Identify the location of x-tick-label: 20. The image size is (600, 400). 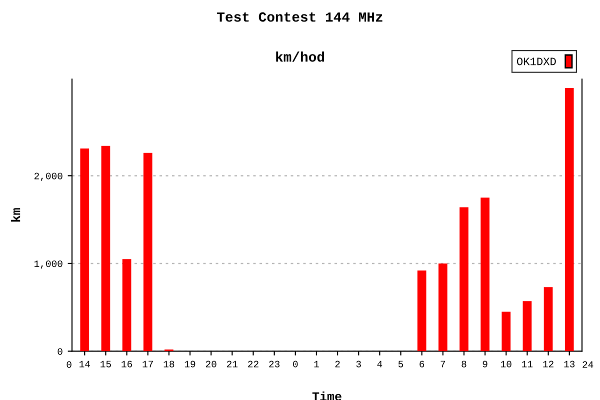
(211, 364).